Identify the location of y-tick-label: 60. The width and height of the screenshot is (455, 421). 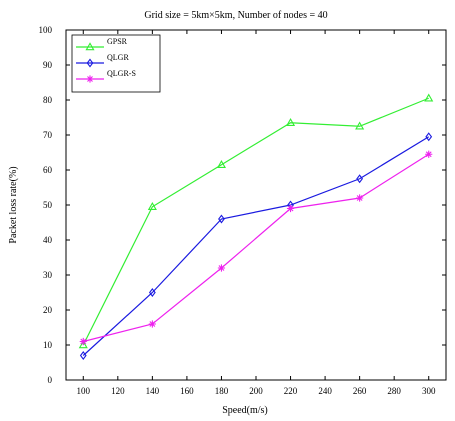
(48, 170).